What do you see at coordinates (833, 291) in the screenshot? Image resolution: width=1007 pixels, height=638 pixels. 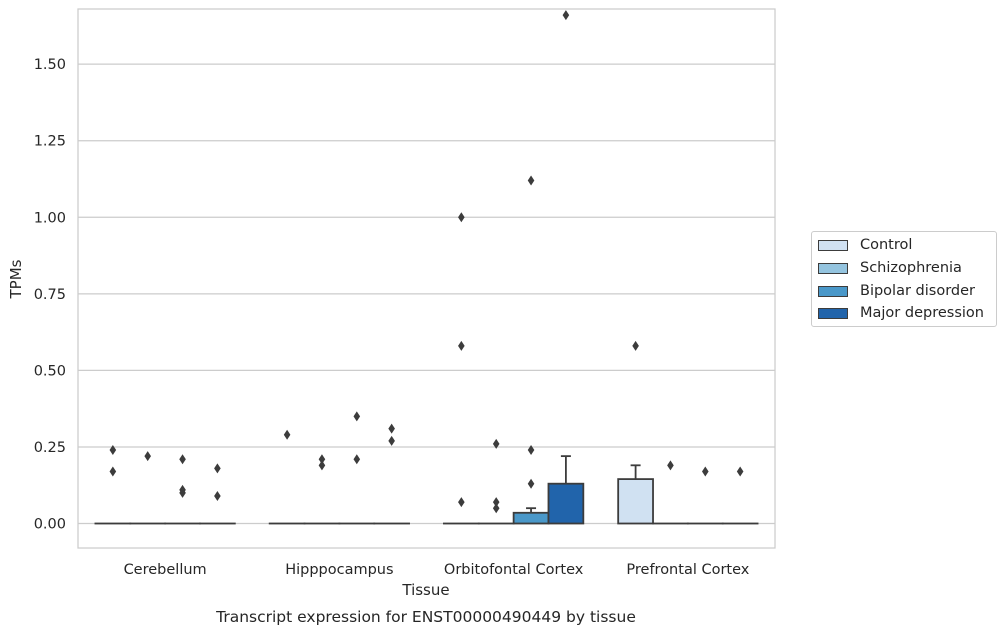 I see `legend-swatch-bipolar-disorder` at bounding box center [833, 291].